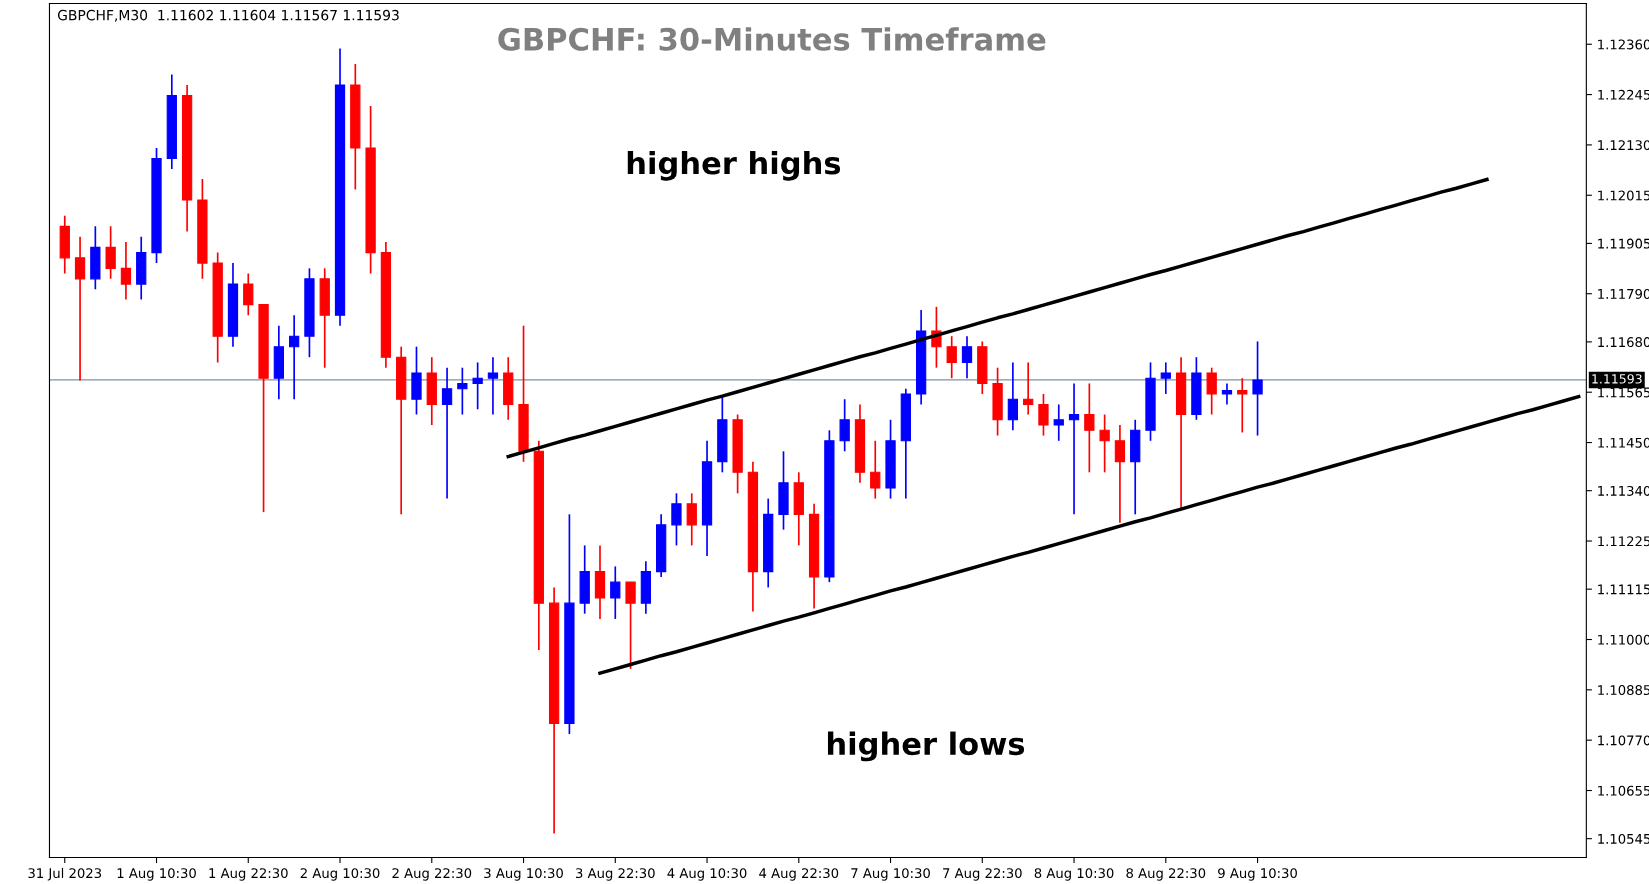  Describe the element at coordinates (799, 874) in the screenshot. I see `x-tick-label: 4 Aug 22:30` at that location.